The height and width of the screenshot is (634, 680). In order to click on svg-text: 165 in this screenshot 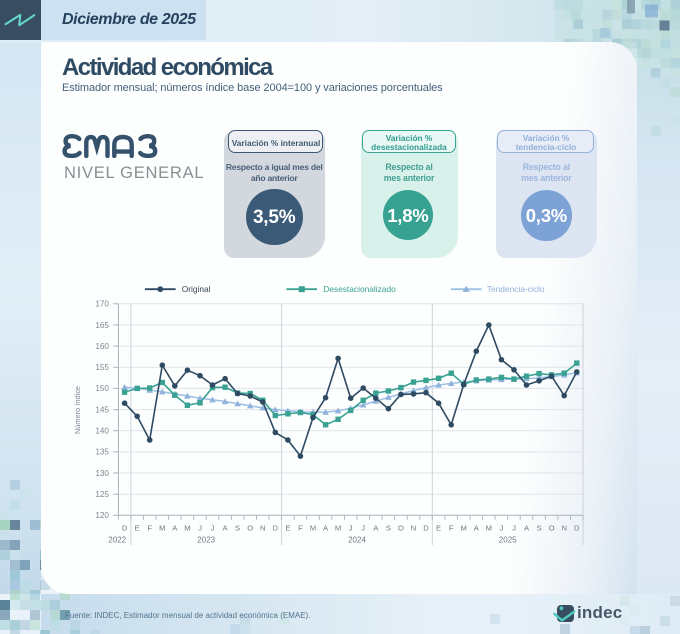, I will do `click(102, 325)`.